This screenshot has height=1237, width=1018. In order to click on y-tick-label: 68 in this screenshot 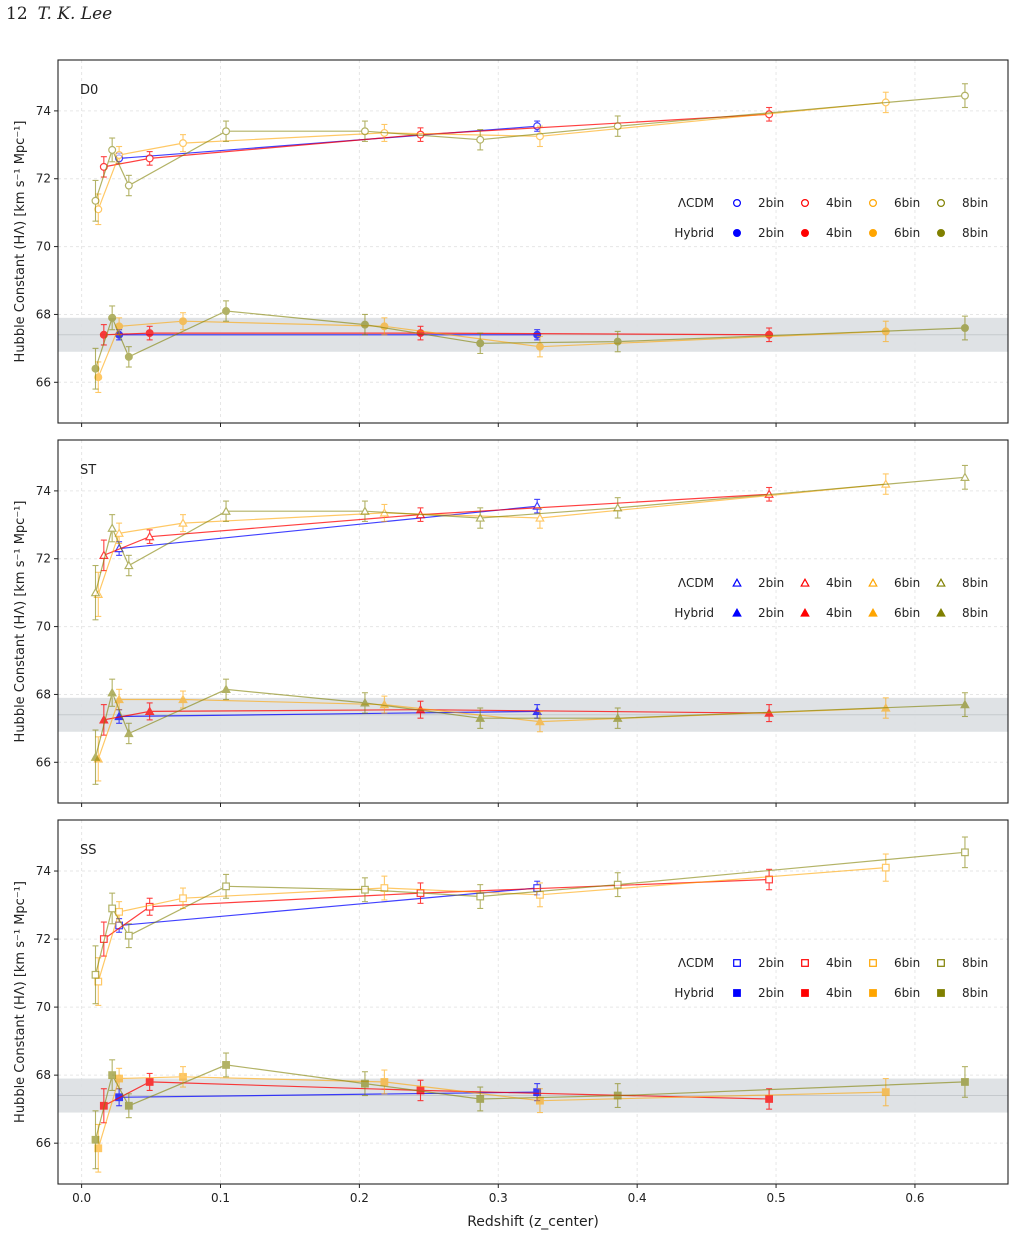, I will do `click(43, 1075)`.